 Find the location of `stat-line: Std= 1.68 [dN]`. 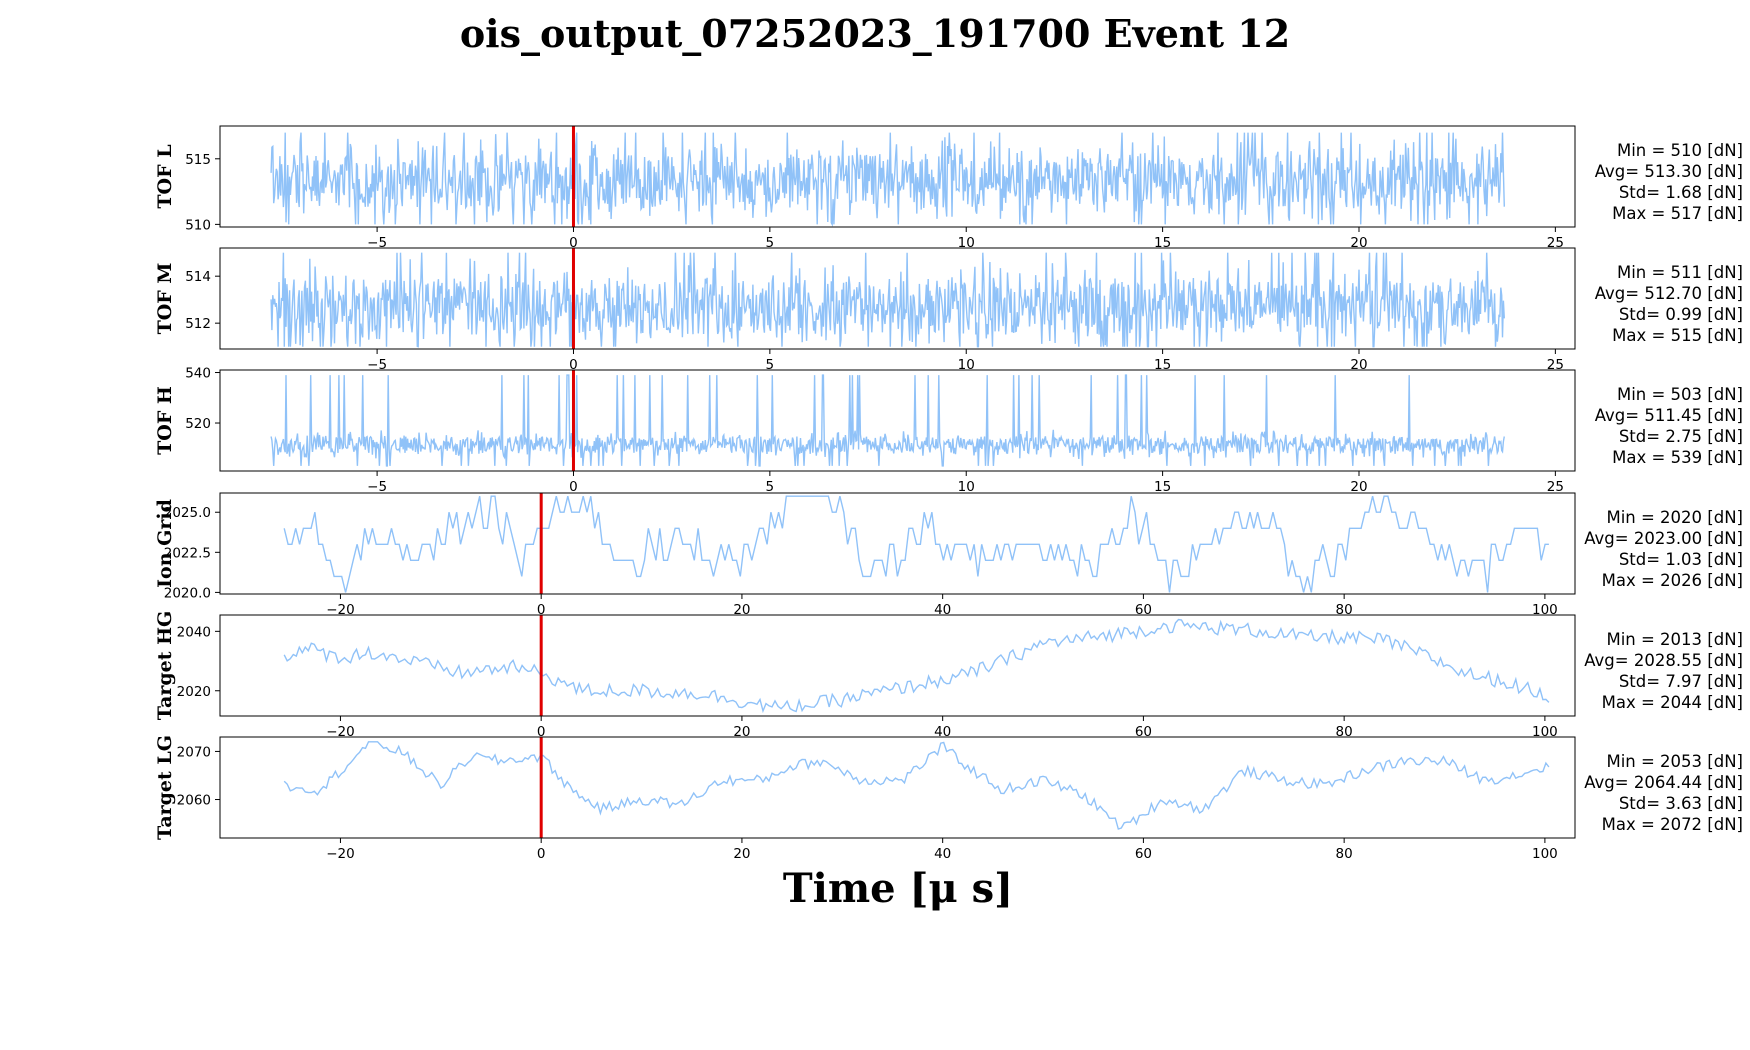

stat-line: Std= 1.68 [dN] is located at coordinates (1681, 192).